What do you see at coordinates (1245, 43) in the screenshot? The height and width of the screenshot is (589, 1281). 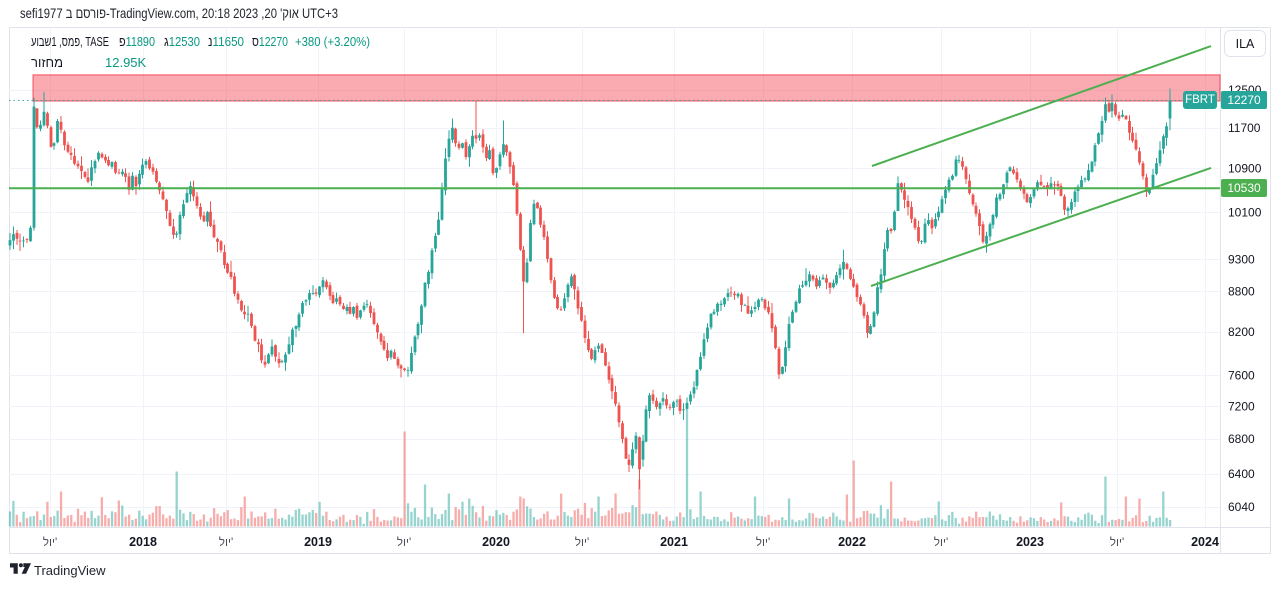 I see `currency-unit-button: ILA` at bounding box center [1245, 43].